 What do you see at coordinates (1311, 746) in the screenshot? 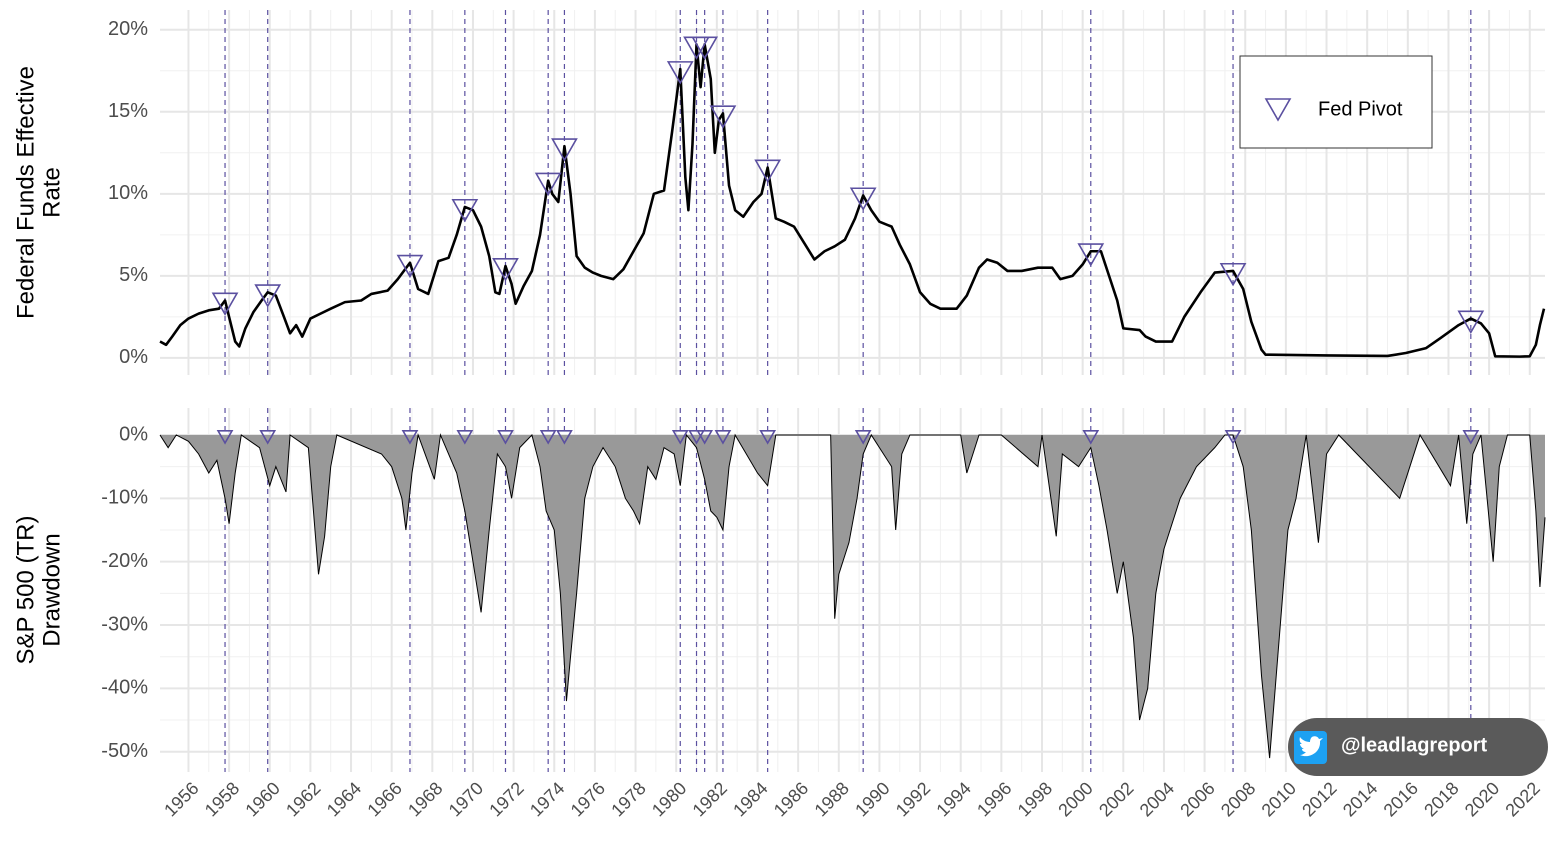
I see `twitter-bird` at bounding box center [1311, 746].